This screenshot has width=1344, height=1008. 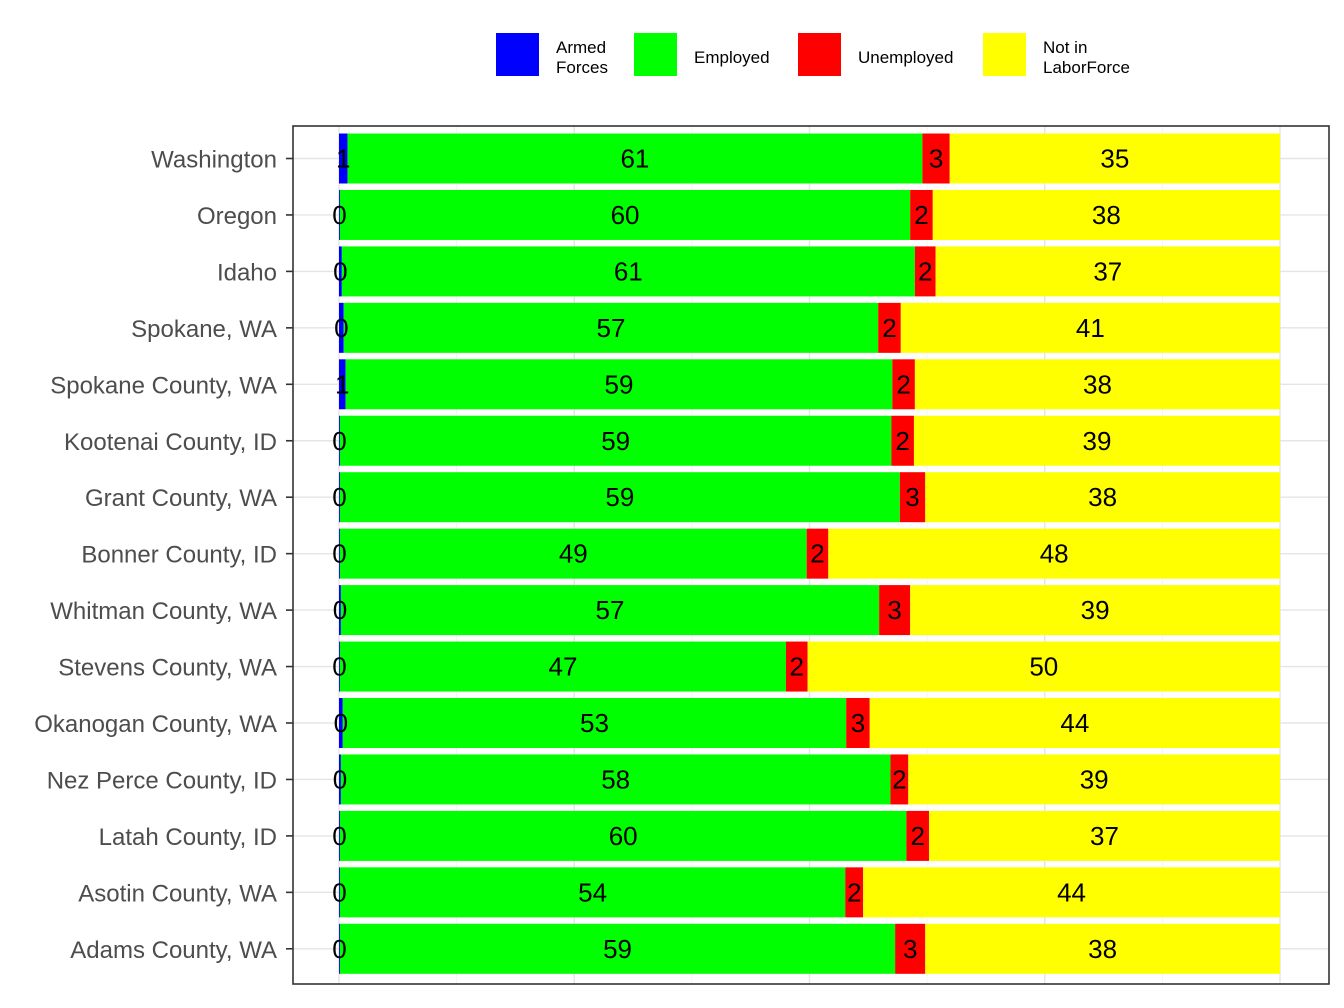 What do you see at coordinates (173, 950) in the screenshot?
I see `y-axis-category-label: Adams County, WA` at bounding box center [173, 950].